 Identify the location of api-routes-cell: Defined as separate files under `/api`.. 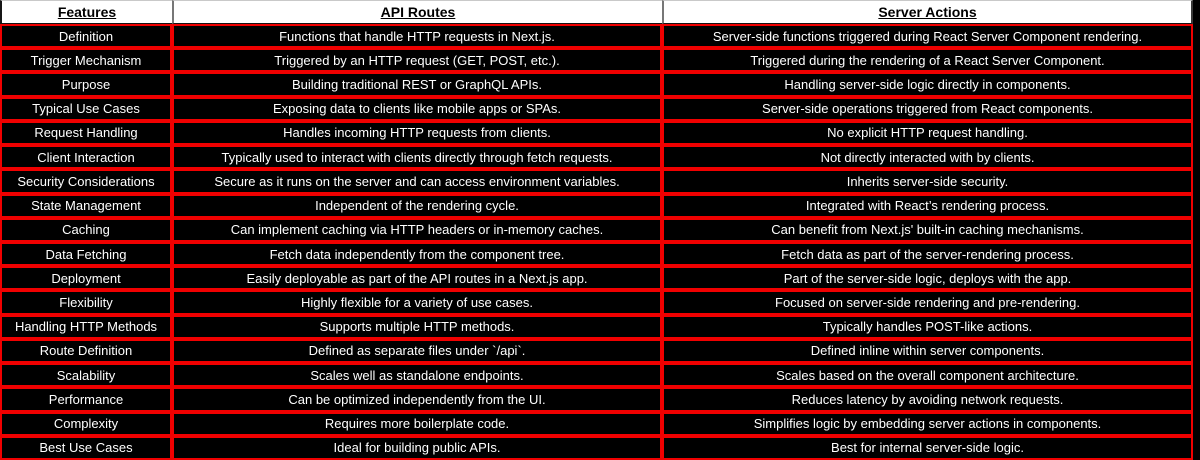
(417, 351).